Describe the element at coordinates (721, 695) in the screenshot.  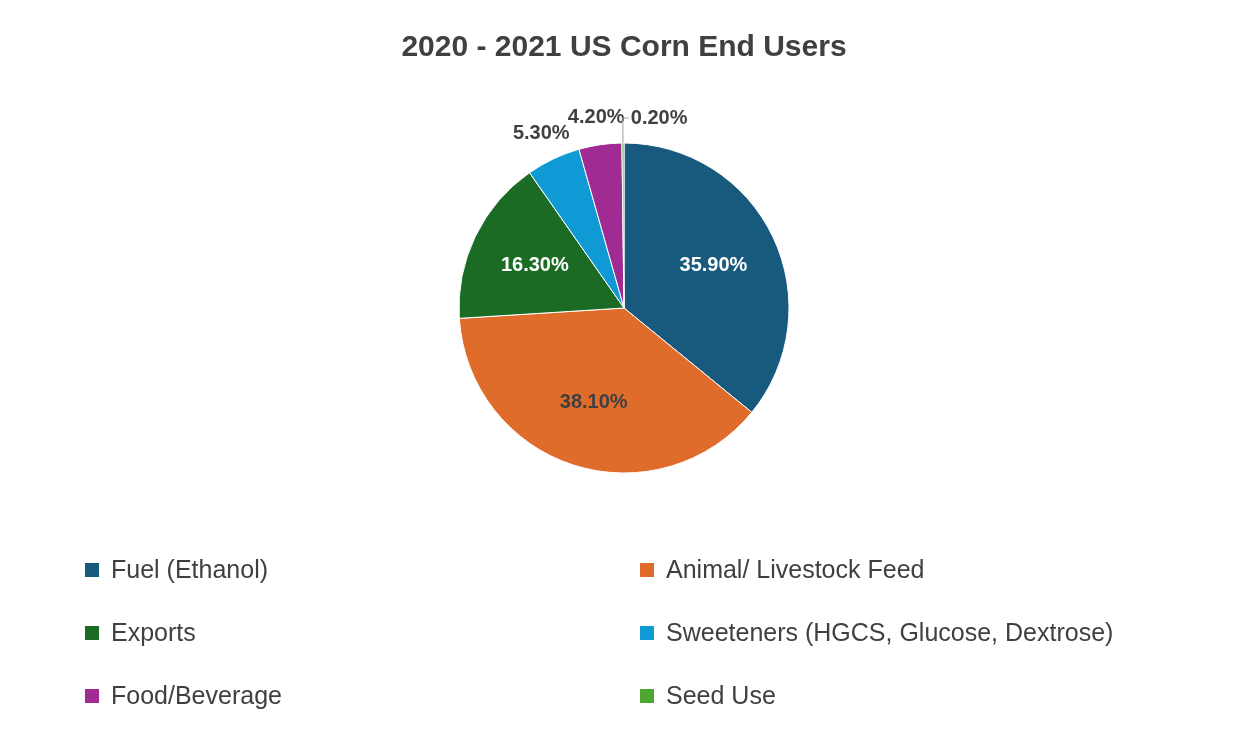
I see `legend-label: Seed Use` at that location.